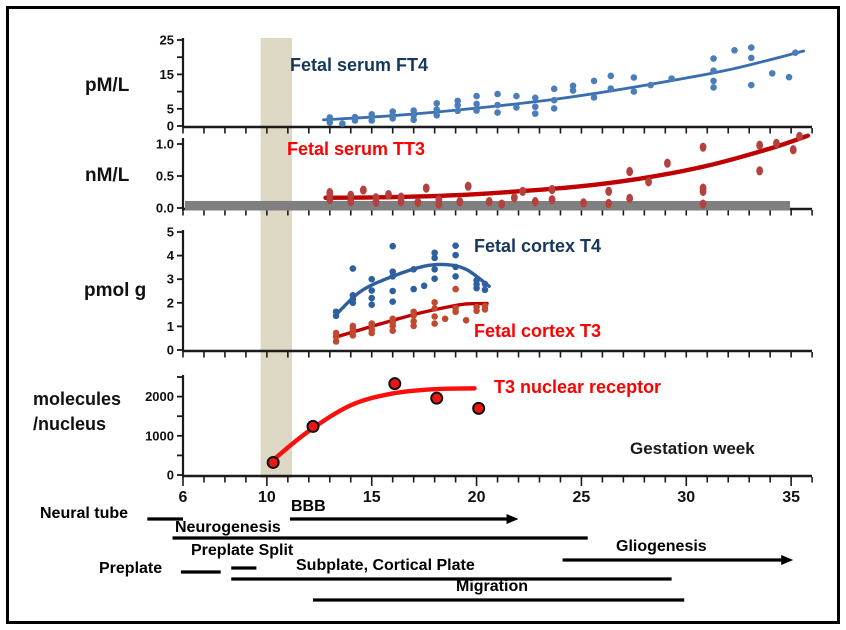 The height and width of the screenshot is (630, 846). I want to click on y-unit-molecules-line2: /nucleus, so click(70, 424).